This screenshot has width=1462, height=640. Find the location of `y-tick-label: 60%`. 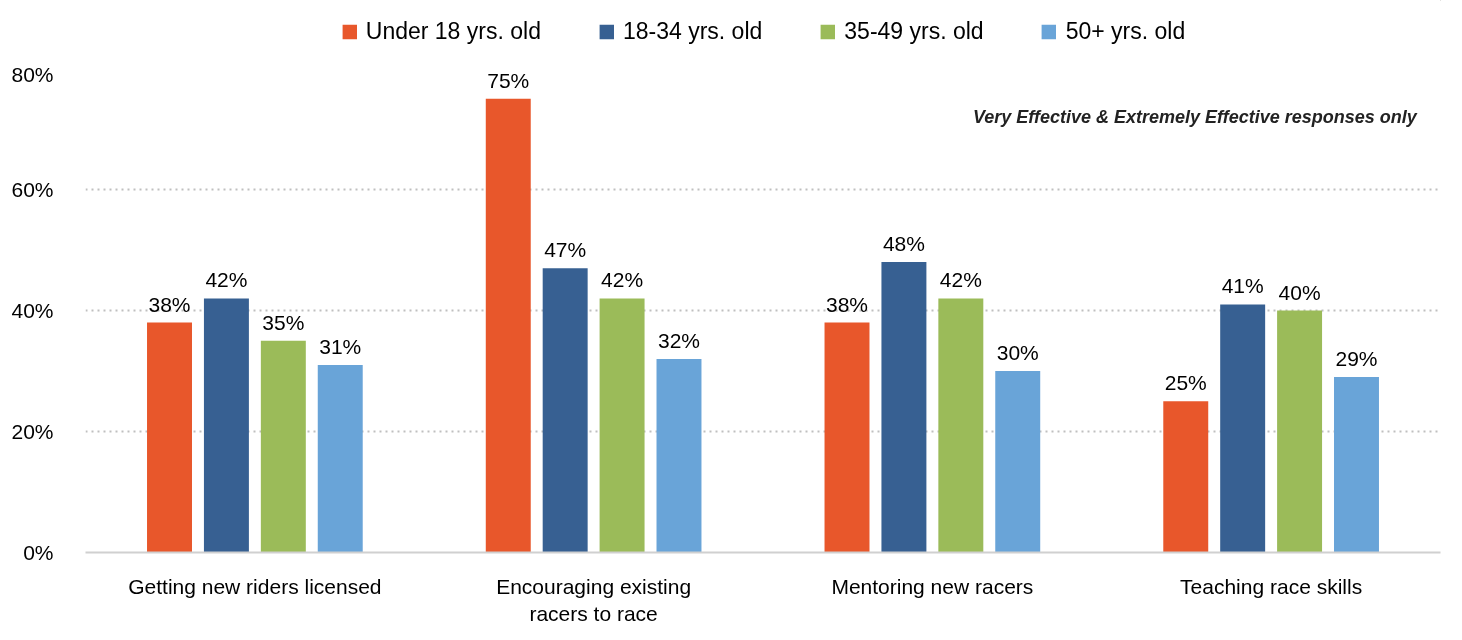

y-tick-label: 60% is located at coordinates (32, 189).